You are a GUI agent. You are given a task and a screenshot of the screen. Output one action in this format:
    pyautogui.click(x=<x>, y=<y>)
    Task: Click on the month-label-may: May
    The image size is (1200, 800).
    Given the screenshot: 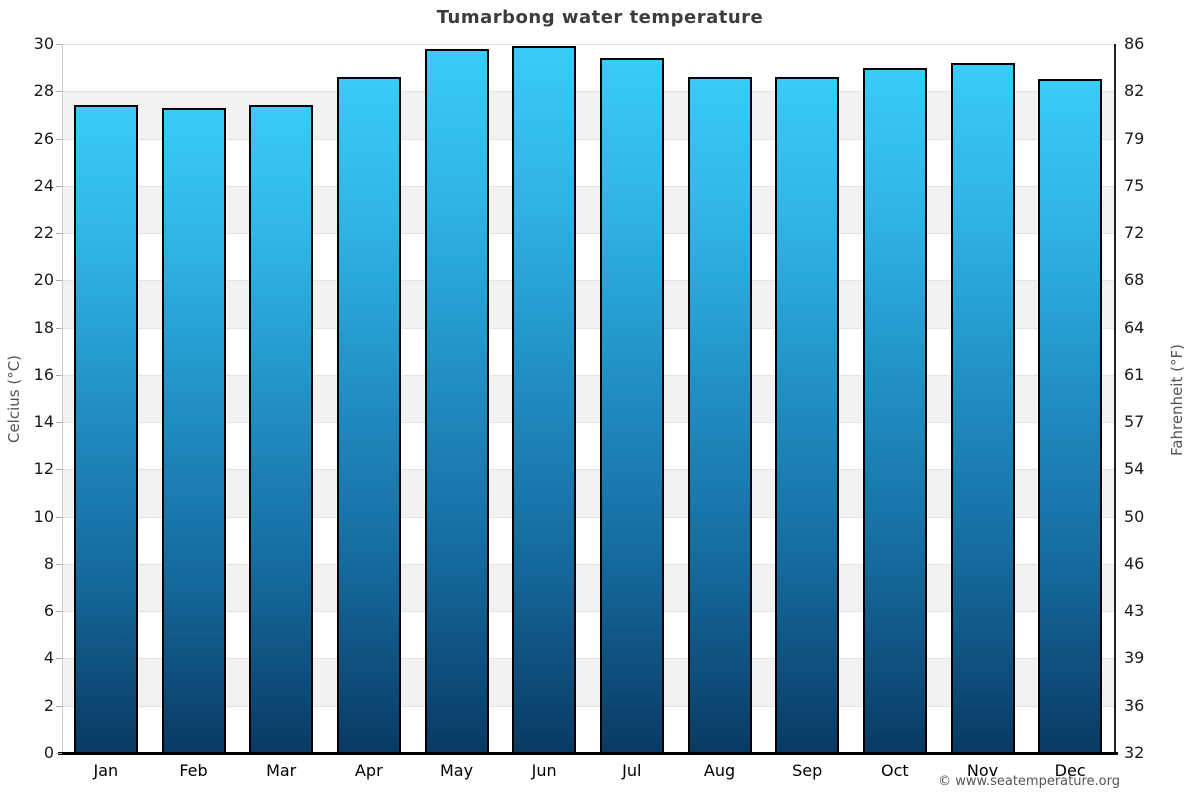 What is the action you would take?
    pyautogui.click(x=456, y=770)
    